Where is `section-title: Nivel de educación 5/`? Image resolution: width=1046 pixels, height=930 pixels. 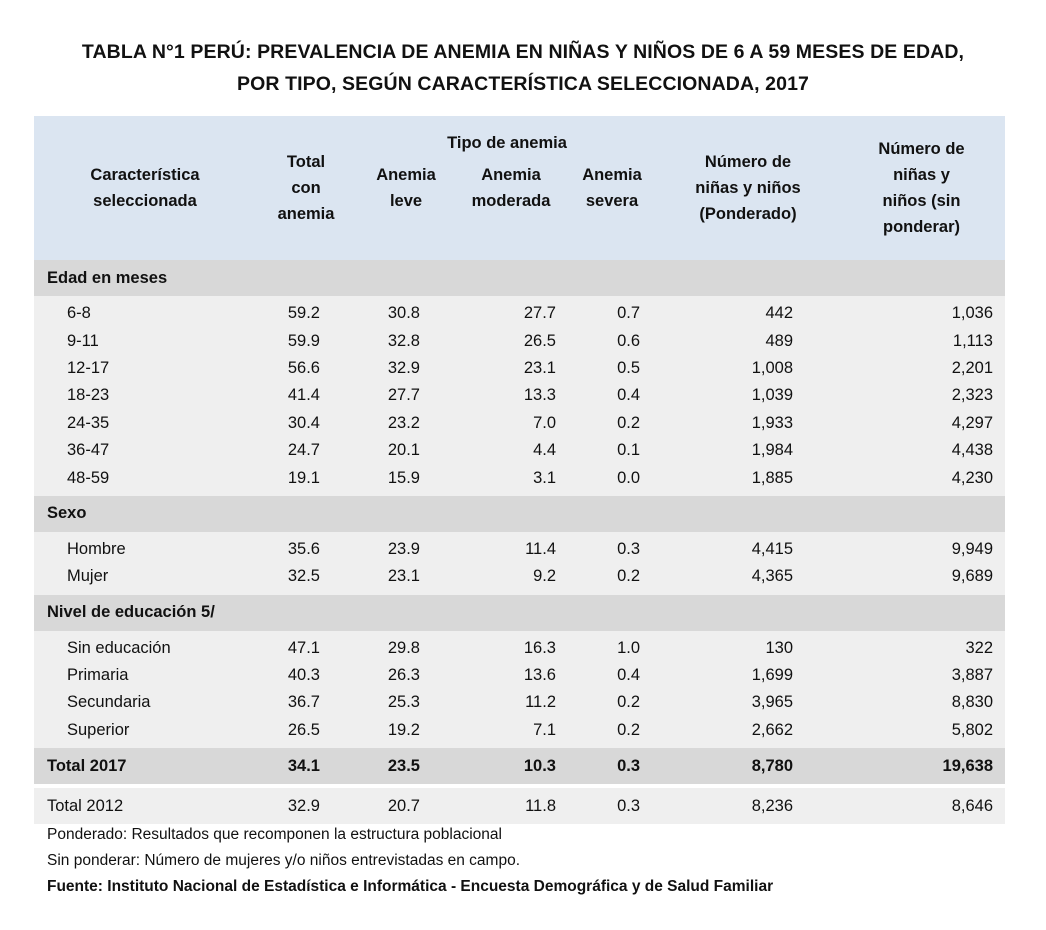
section-title: Nivel de educación 5/ is located at coordinates (519, 612).